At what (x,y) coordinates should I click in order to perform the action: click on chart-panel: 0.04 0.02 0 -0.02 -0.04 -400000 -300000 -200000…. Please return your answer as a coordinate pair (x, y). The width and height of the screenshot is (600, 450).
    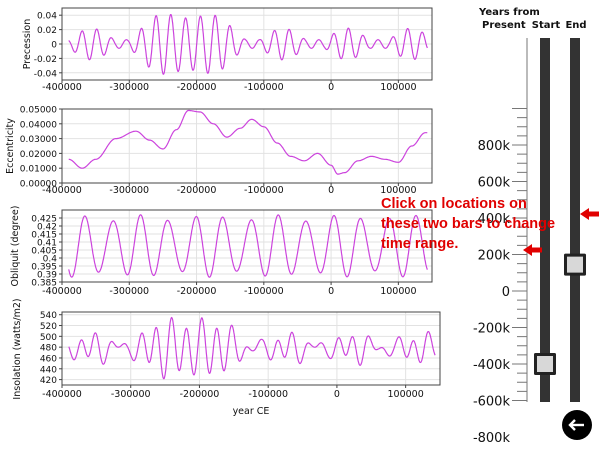
    Looking at the image, I should click on (227, 50).